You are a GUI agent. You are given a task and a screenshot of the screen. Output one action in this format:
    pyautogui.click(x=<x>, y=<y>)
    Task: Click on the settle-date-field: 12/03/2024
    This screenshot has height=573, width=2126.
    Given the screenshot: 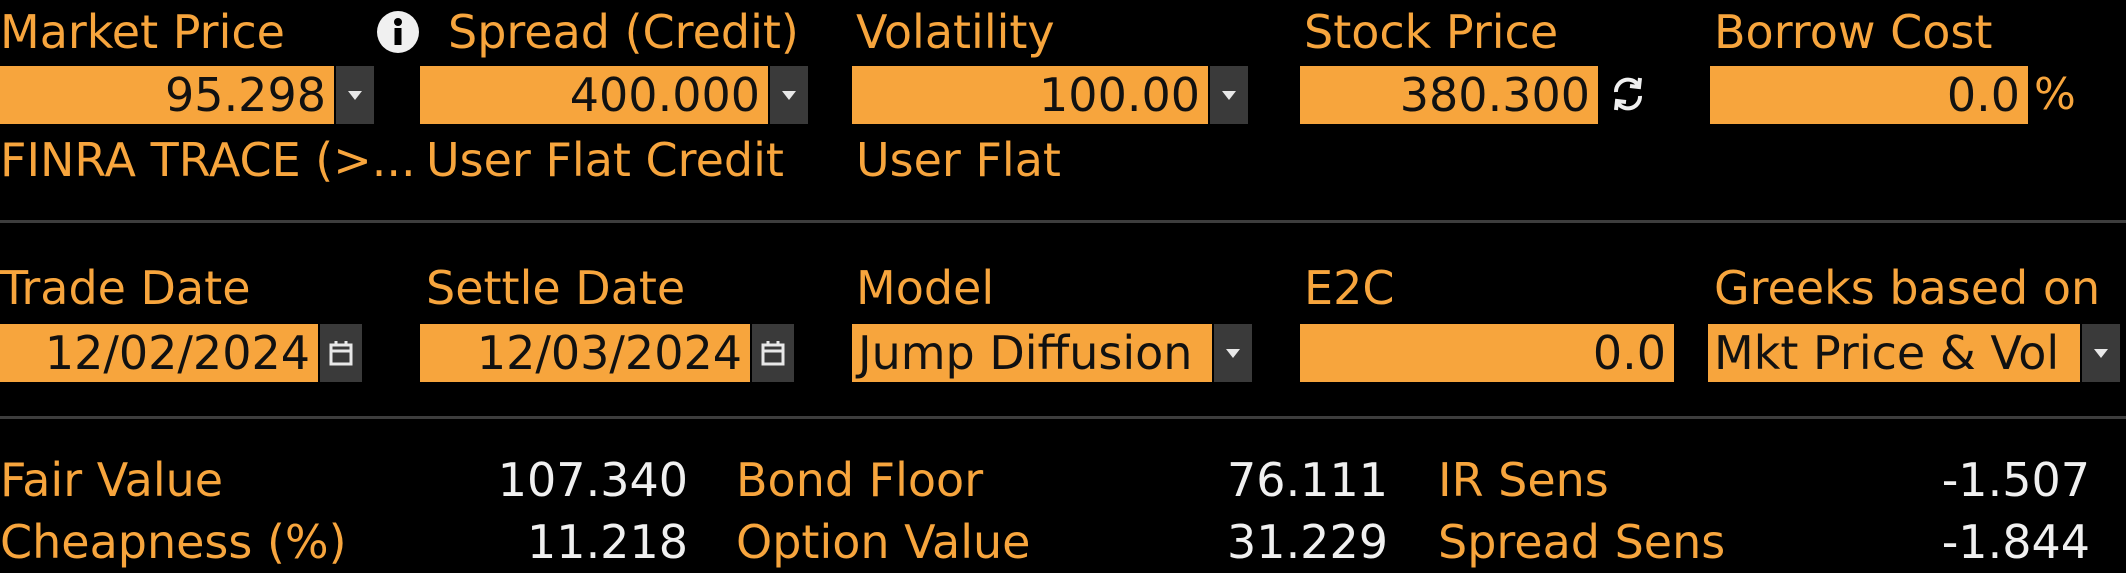 What is the action you would take?
    pyautogui.click(x=585, y=353)
    